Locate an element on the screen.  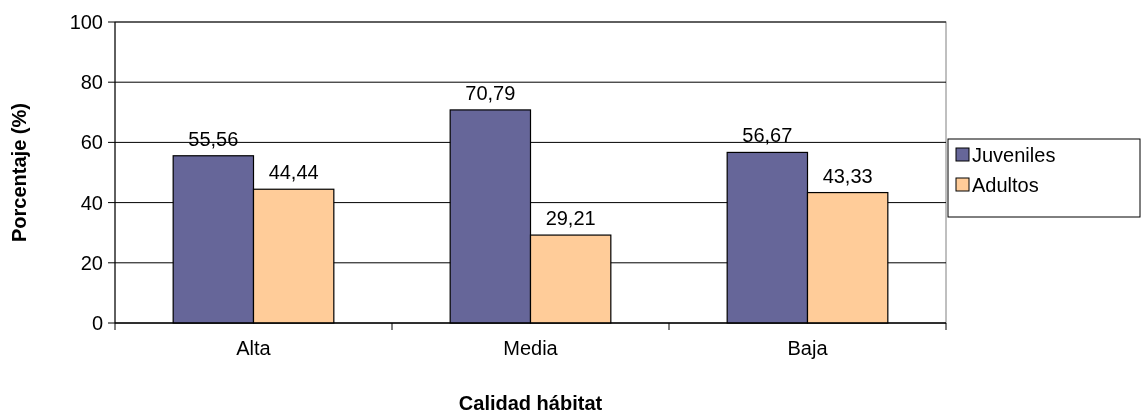
y-axis-title: Porcentaje (%) is located at coordinates (19, 172).